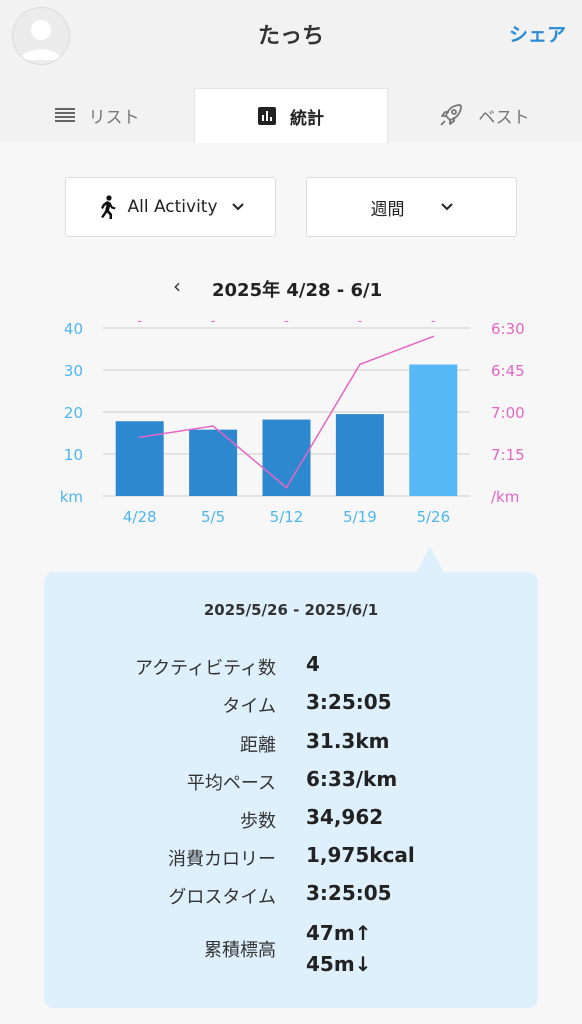 The width and height of the screenshot is (582, 1024). I want to click on activity-type-value: All Activity, so click(172, 207).